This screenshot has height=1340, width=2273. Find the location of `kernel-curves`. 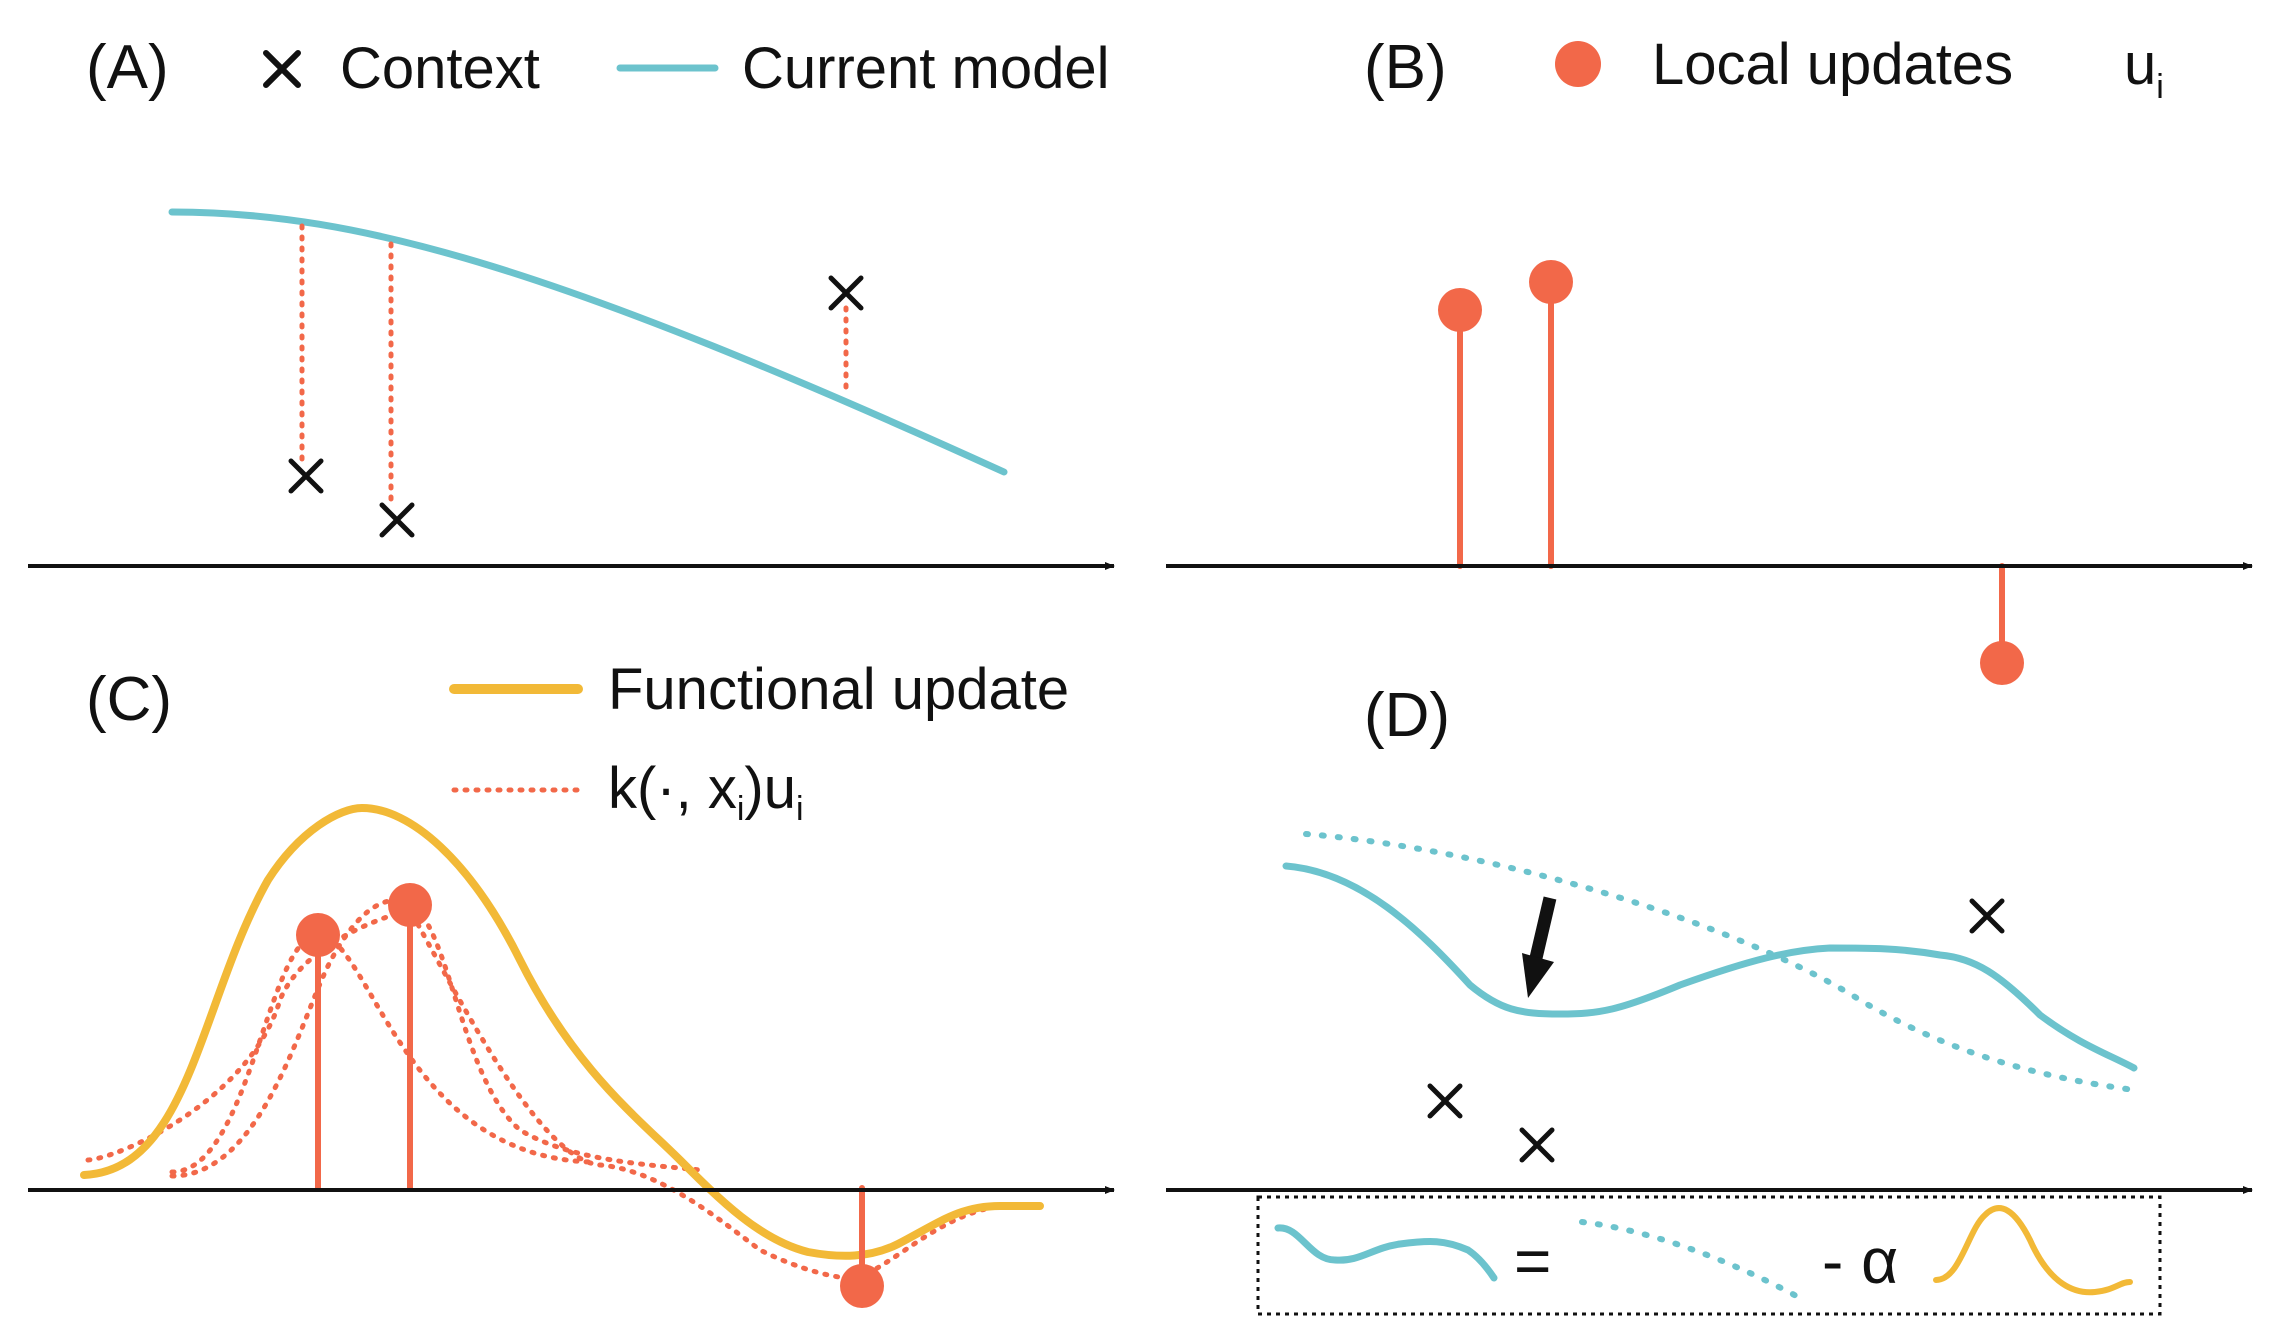

kernel-curves is located at coordinates (564, 1089).